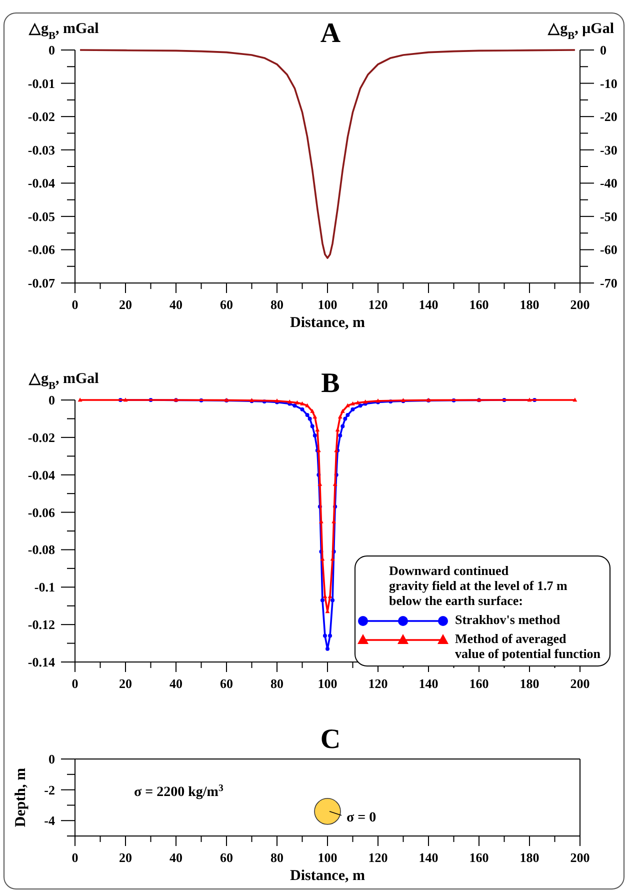  I want to click on y-axis-title: Depth, m, so click(21, 797).